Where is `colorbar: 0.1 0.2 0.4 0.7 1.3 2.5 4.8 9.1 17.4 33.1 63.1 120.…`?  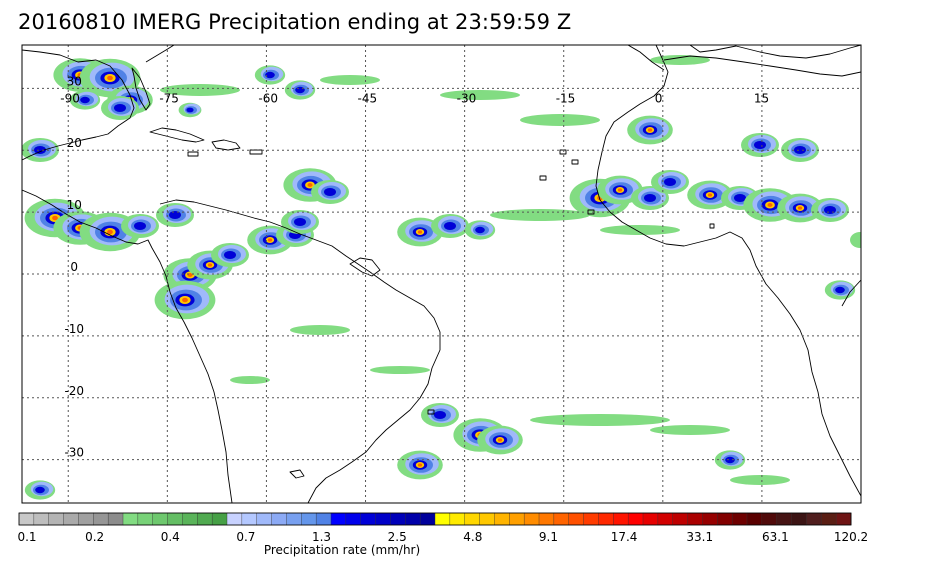
colorbar: 0.1 0.2 0.4 0.7 1.3 2.5 4.8 9.1 17.4 33.1 63.1 120.… is located at coordinates (442, 528).